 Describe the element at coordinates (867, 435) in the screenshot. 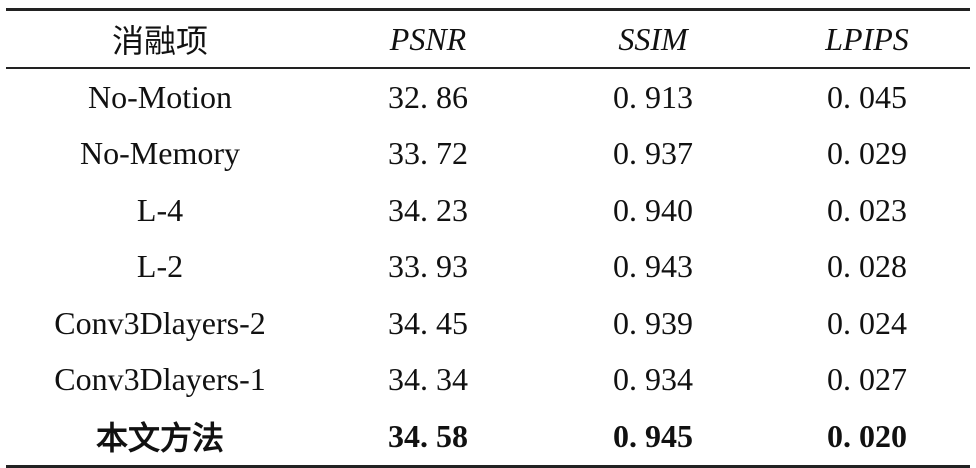

I see `metric-cell: 0. 020` at that location.